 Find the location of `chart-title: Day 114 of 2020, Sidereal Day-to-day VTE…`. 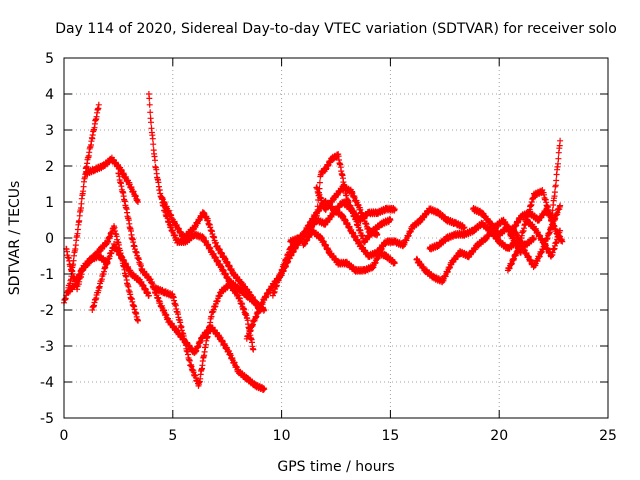

chart-title: Day 114 of 2020, Sidereal Day-to-day VTE… is located at coordinates (336, 29).